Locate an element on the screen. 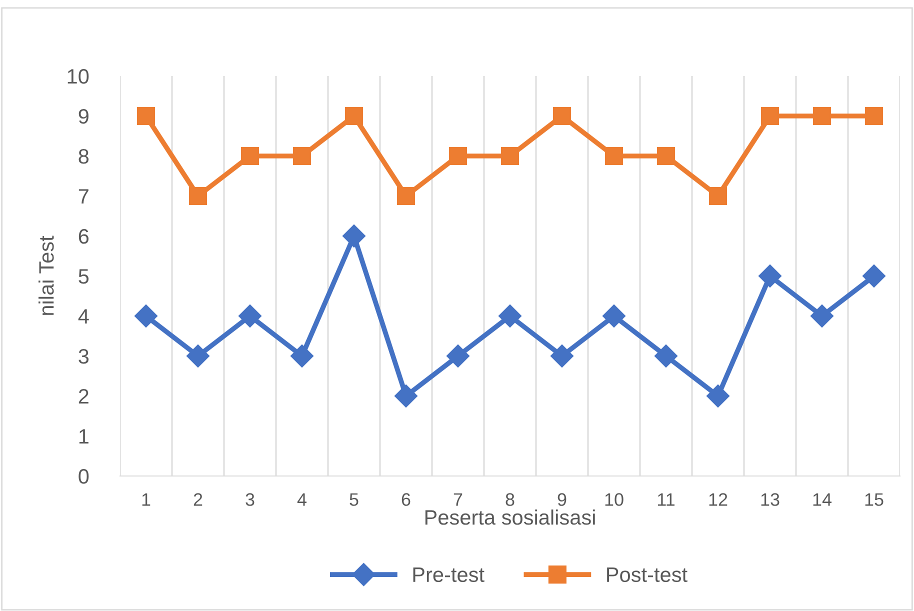  x-tick-label: 7 is located at coordinates (458, 499).